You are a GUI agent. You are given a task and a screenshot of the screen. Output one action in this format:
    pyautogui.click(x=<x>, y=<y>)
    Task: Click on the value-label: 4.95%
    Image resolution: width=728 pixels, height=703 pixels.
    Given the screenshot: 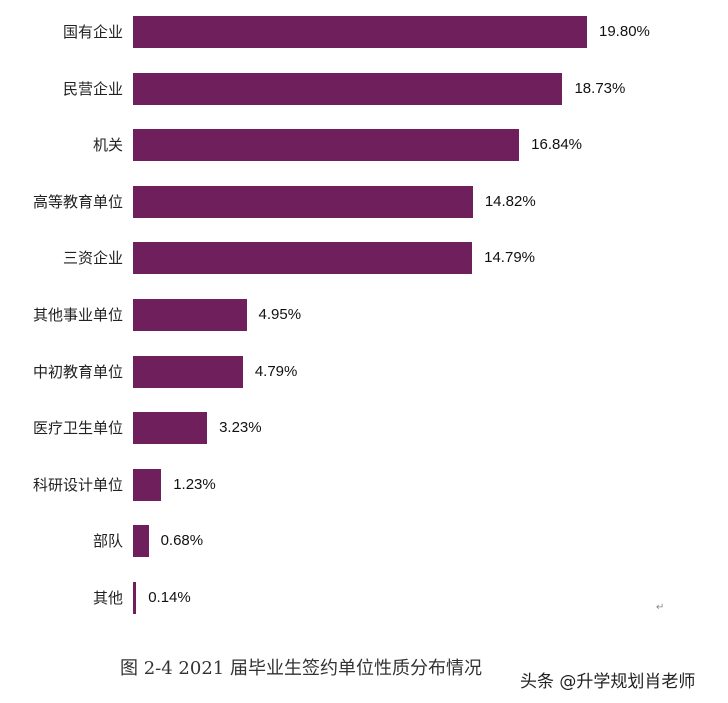 What is the action you would take?
    pyautogui.click(x=280, y=314)
    